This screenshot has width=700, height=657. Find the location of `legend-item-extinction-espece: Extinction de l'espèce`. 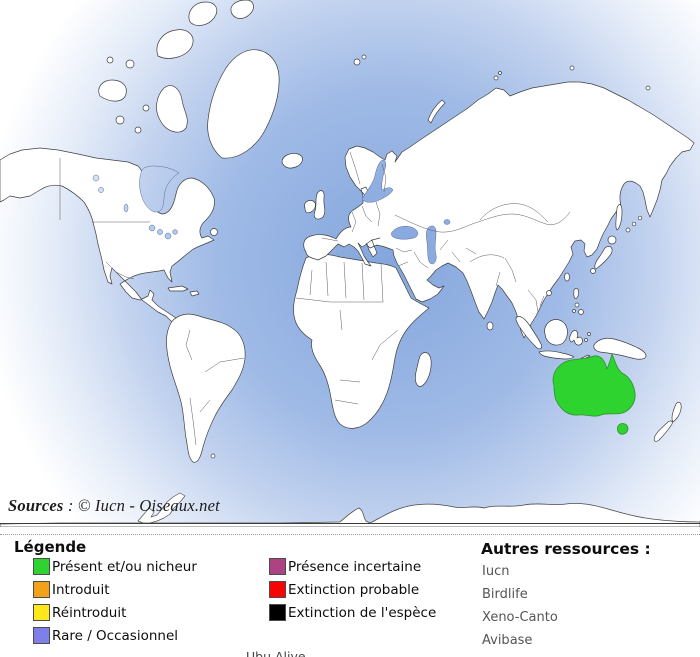

legend-item-extinction-espece: Extinction de l'espèce is located at coordinates (352, 612).